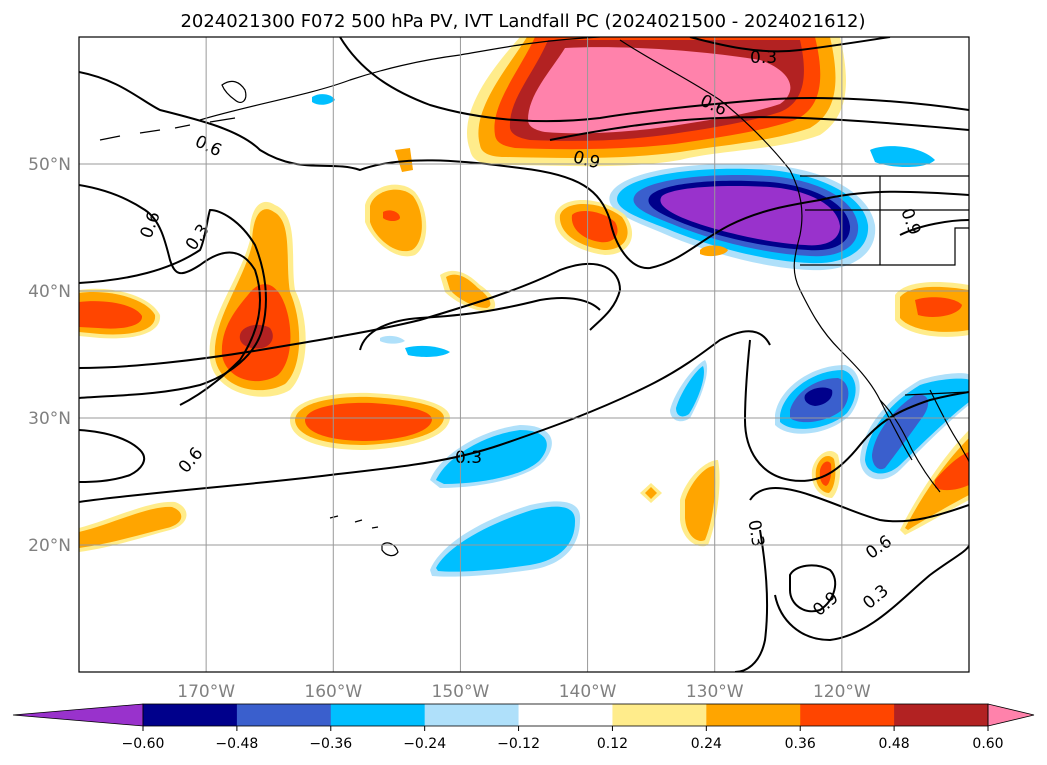 The image size is (1047, 765). Describe the element at coordinates (468, 458) in the screenshot. I see `contour-label-03-b: 0.3` at that location.